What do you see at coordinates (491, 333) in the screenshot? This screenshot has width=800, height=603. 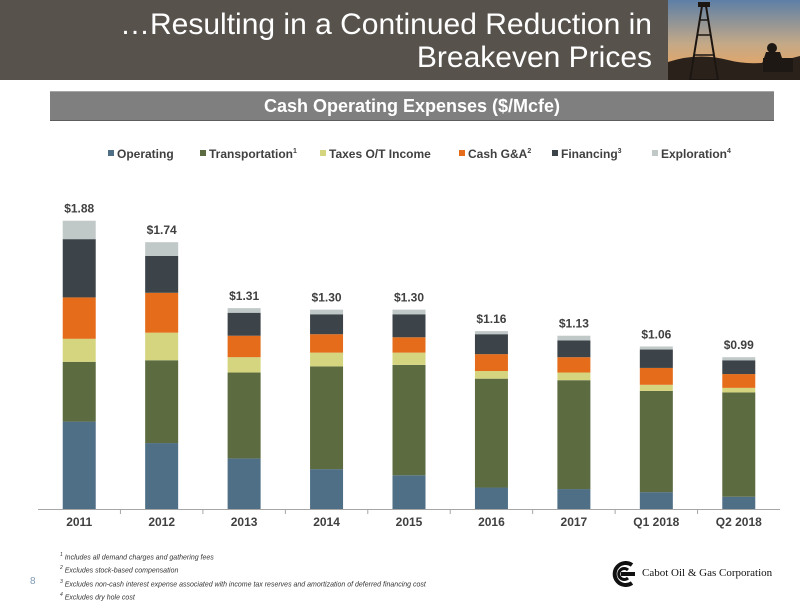 I see `bar-exploration-2016` at bounding box center [491, 333].